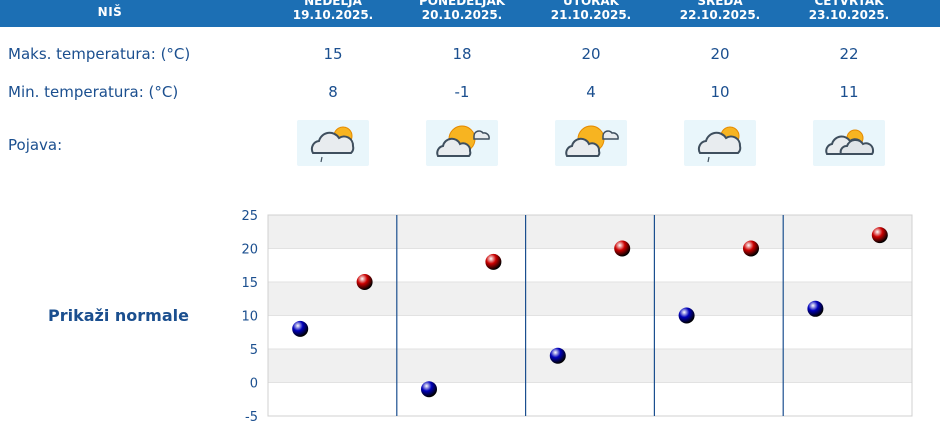 The height and width of the screenshot is (440, 940). I want to click on y-tick-label: 15, so click(249, 283).